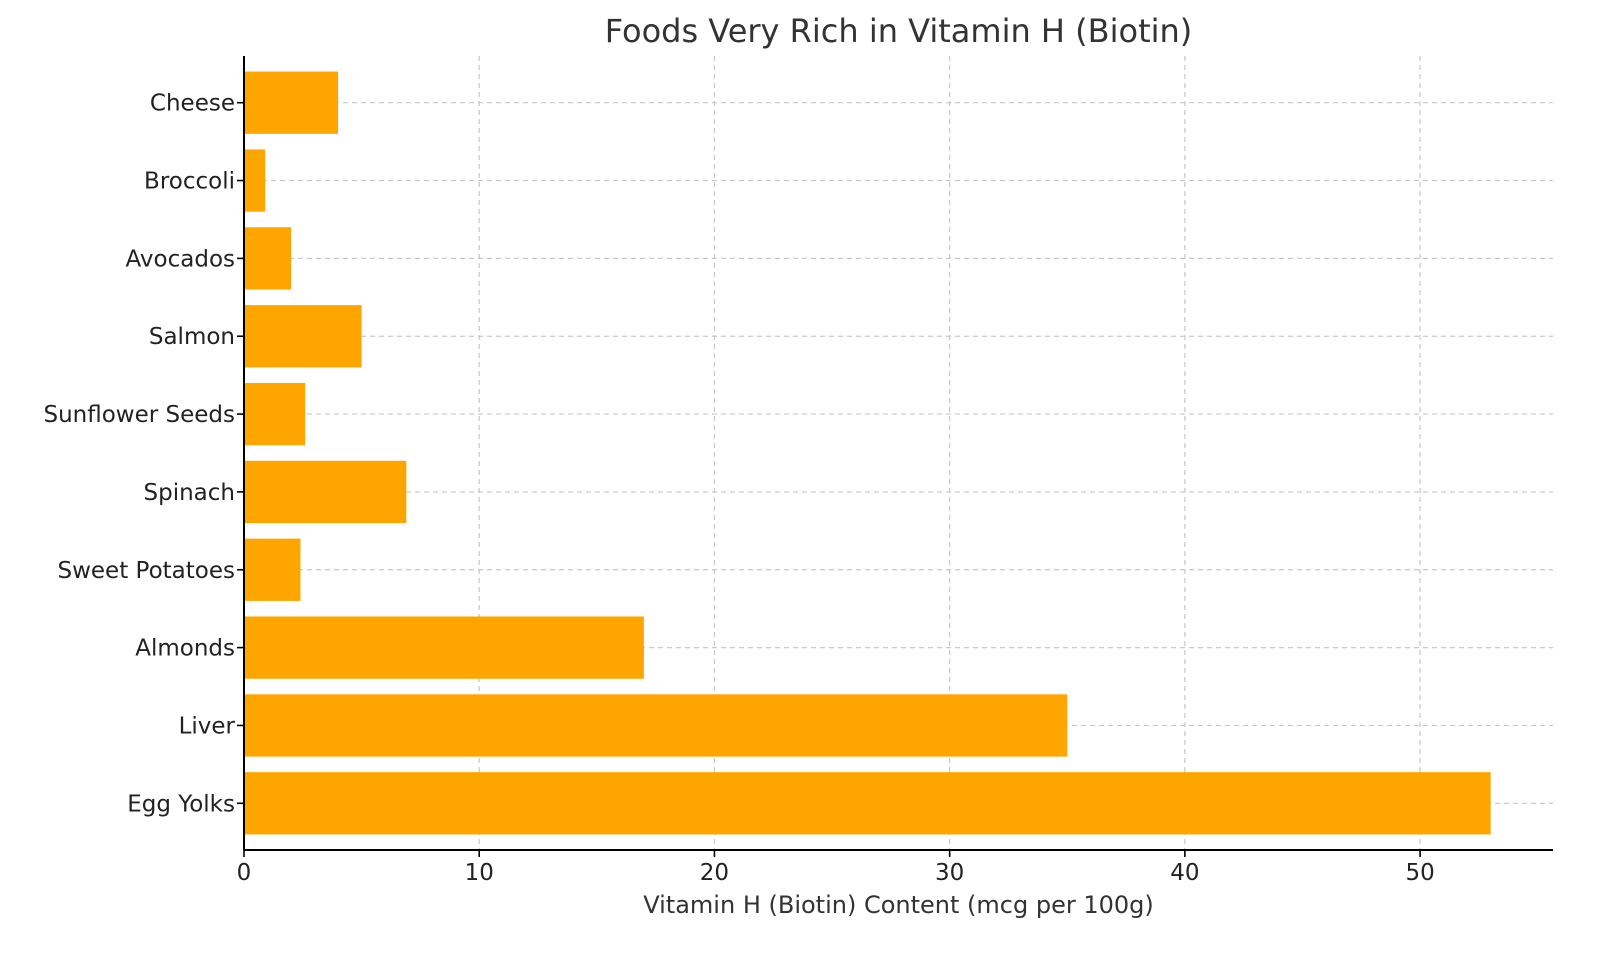 This screenshot has height=954, width=1600. I want to click on x-tick-label: 10, so click(479, 873).